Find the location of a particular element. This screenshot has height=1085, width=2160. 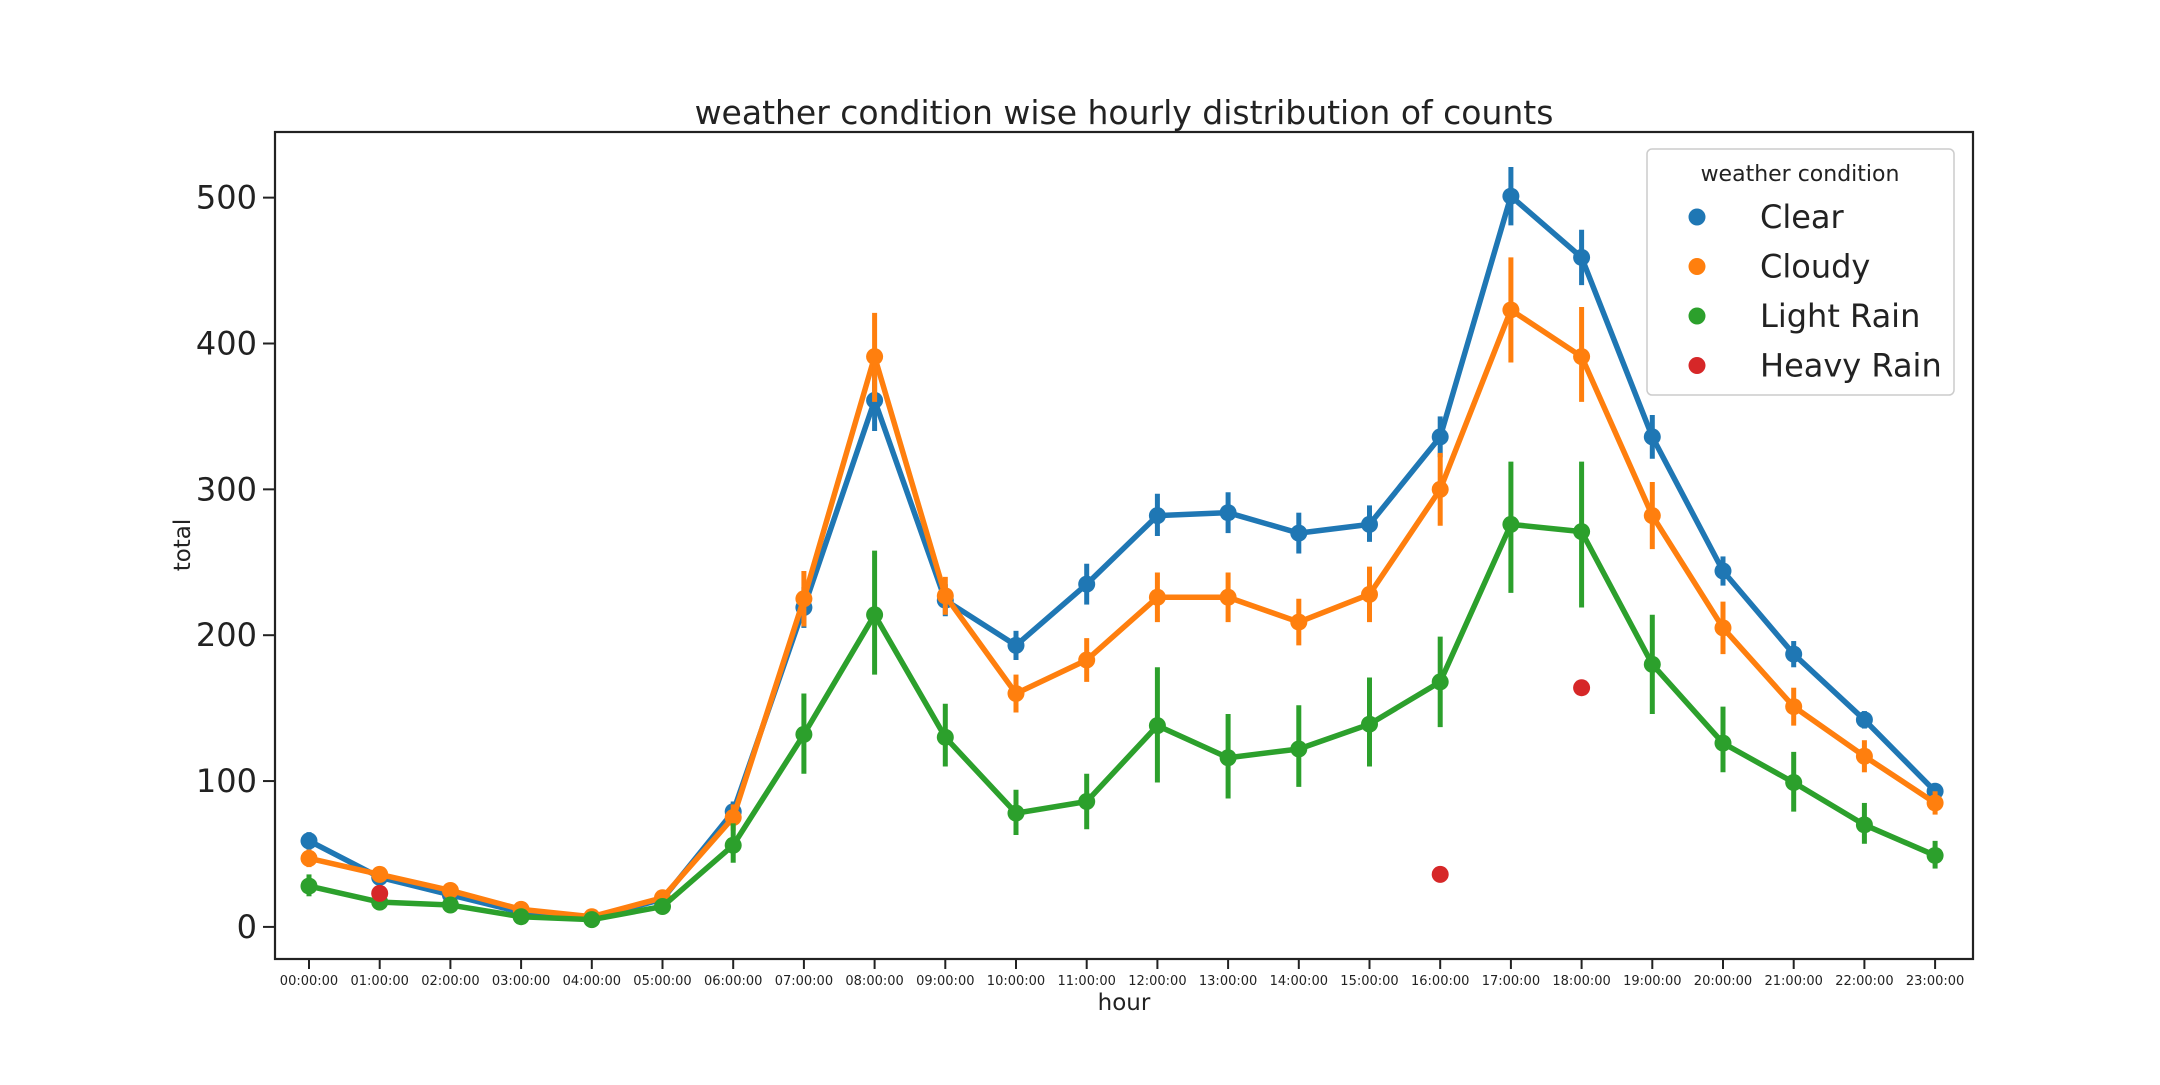

legend-box is located at coordinates (1800, 272).